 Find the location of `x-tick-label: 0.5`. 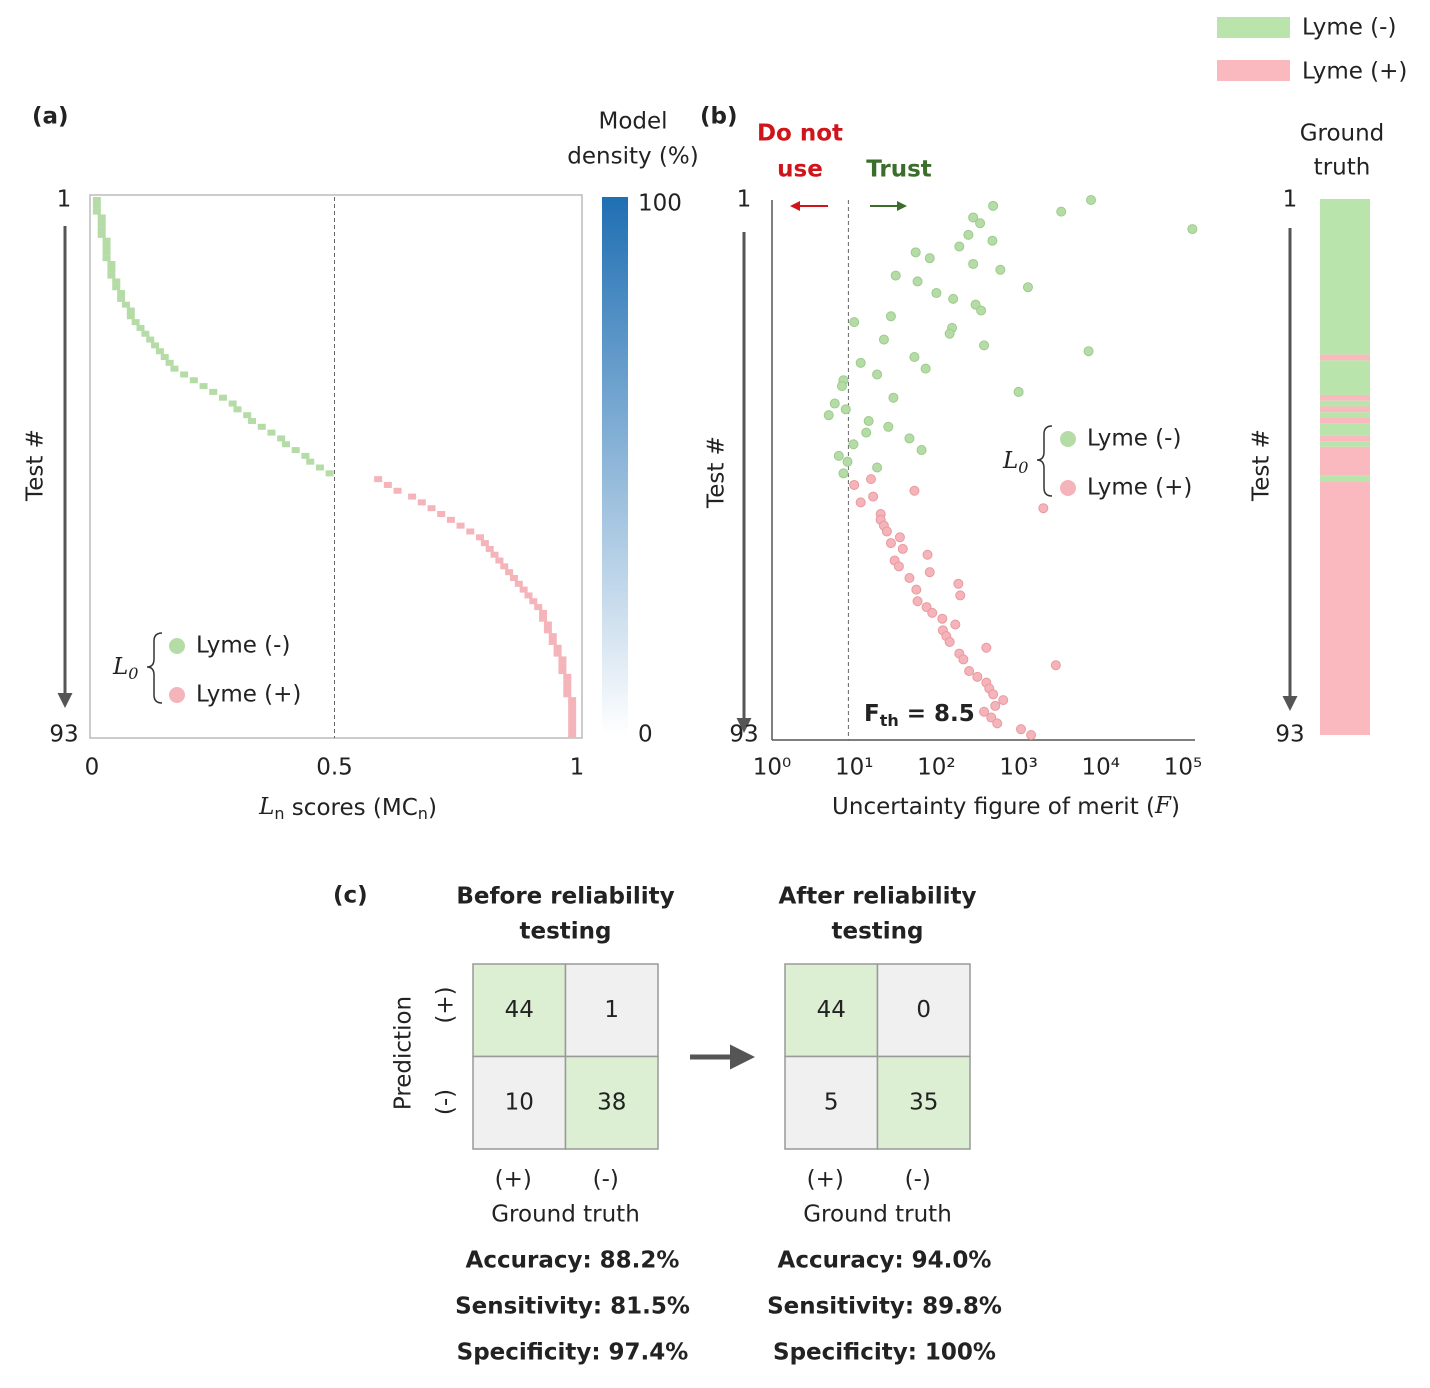

x-tick-label: 0.5 is located at coordinates (334, 768).